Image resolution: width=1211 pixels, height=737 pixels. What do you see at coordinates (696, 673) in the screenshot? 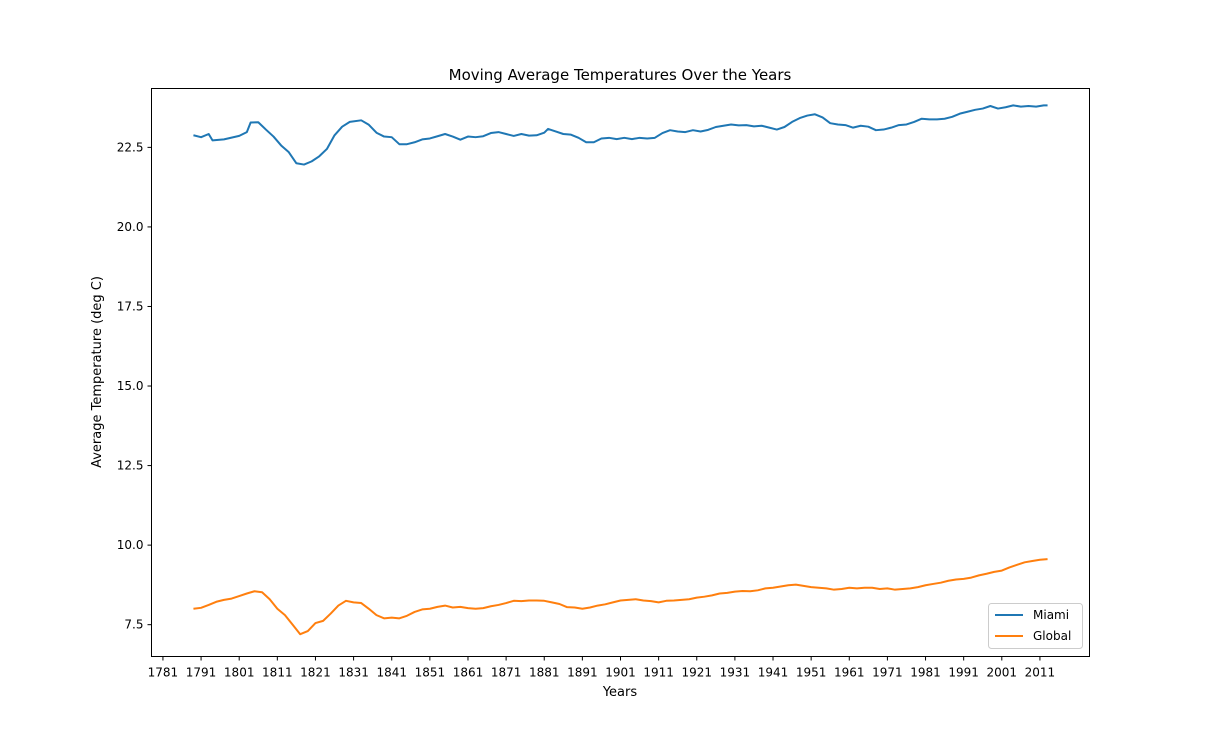
I see `x-tick-label: 1921` at bounding box center [696, 673].